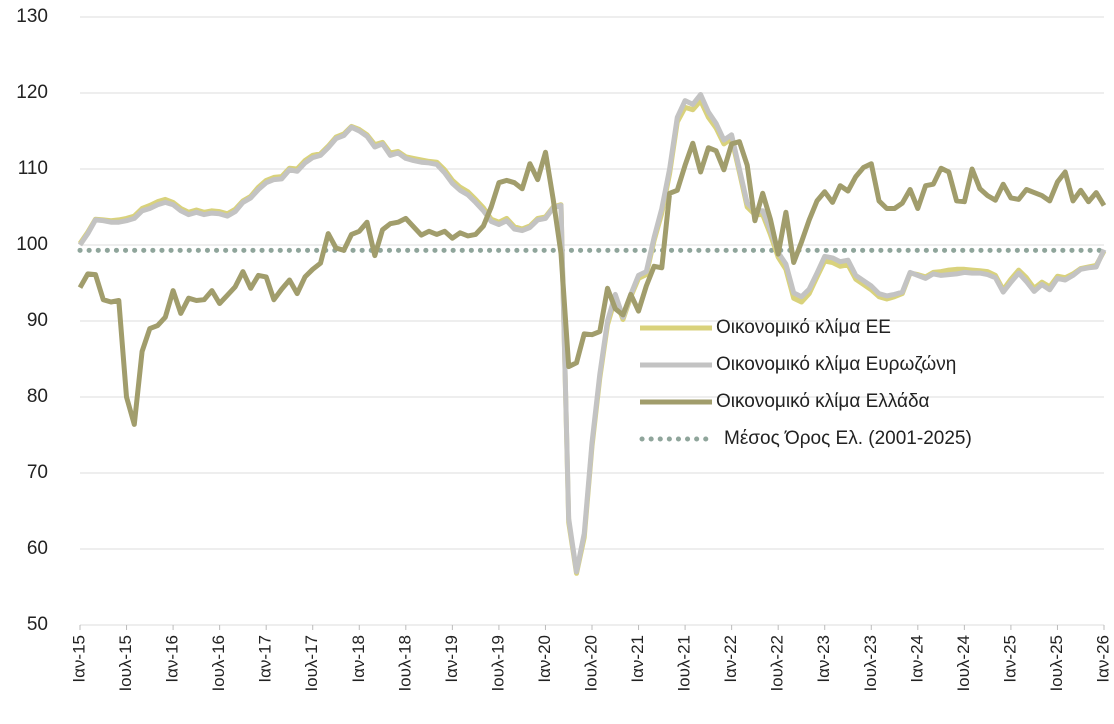 This screenshot has height=724, width=1114. Describe the element at coordinates (265, 659) in the screenshot. I see `x-tick-label: Ιαν-17` at that location.